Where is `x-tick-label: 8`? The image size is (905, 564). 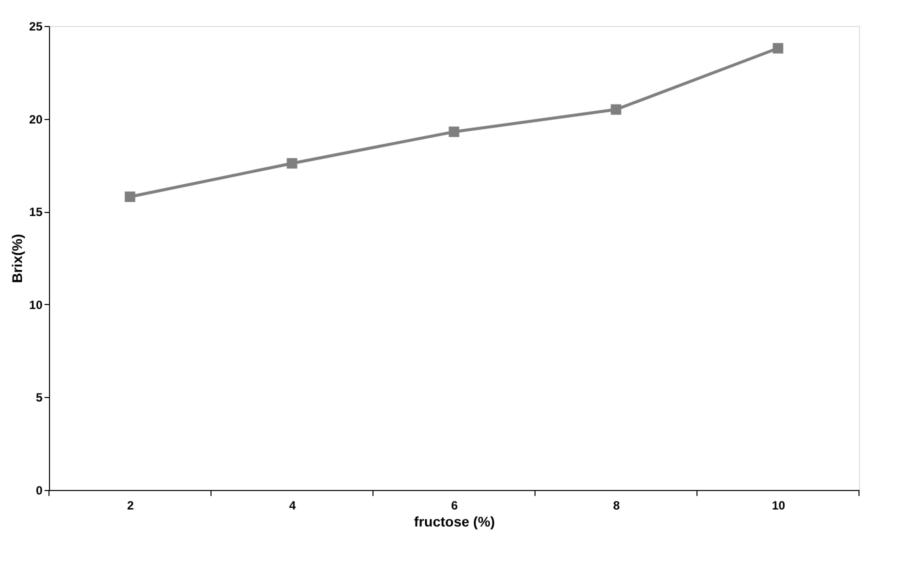 x-tick-label: 8 is located at coordinates (616, 505).